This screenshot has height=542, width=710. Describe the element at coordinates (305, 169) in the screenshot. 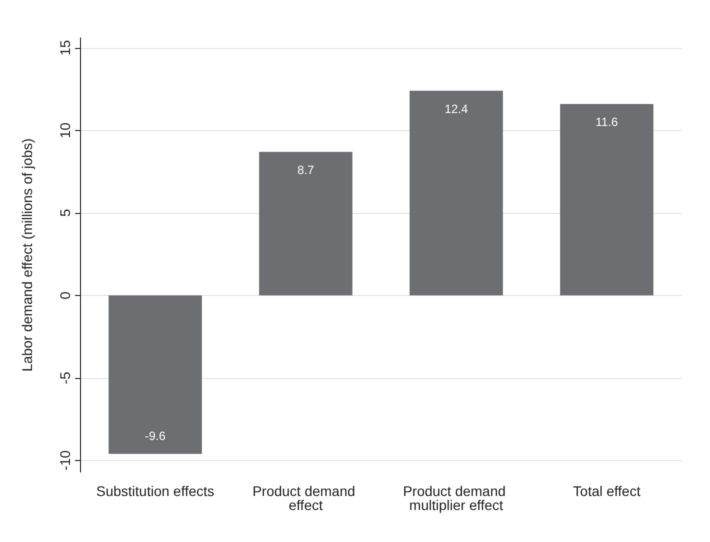

I see `data-label: 8.7` at that location.